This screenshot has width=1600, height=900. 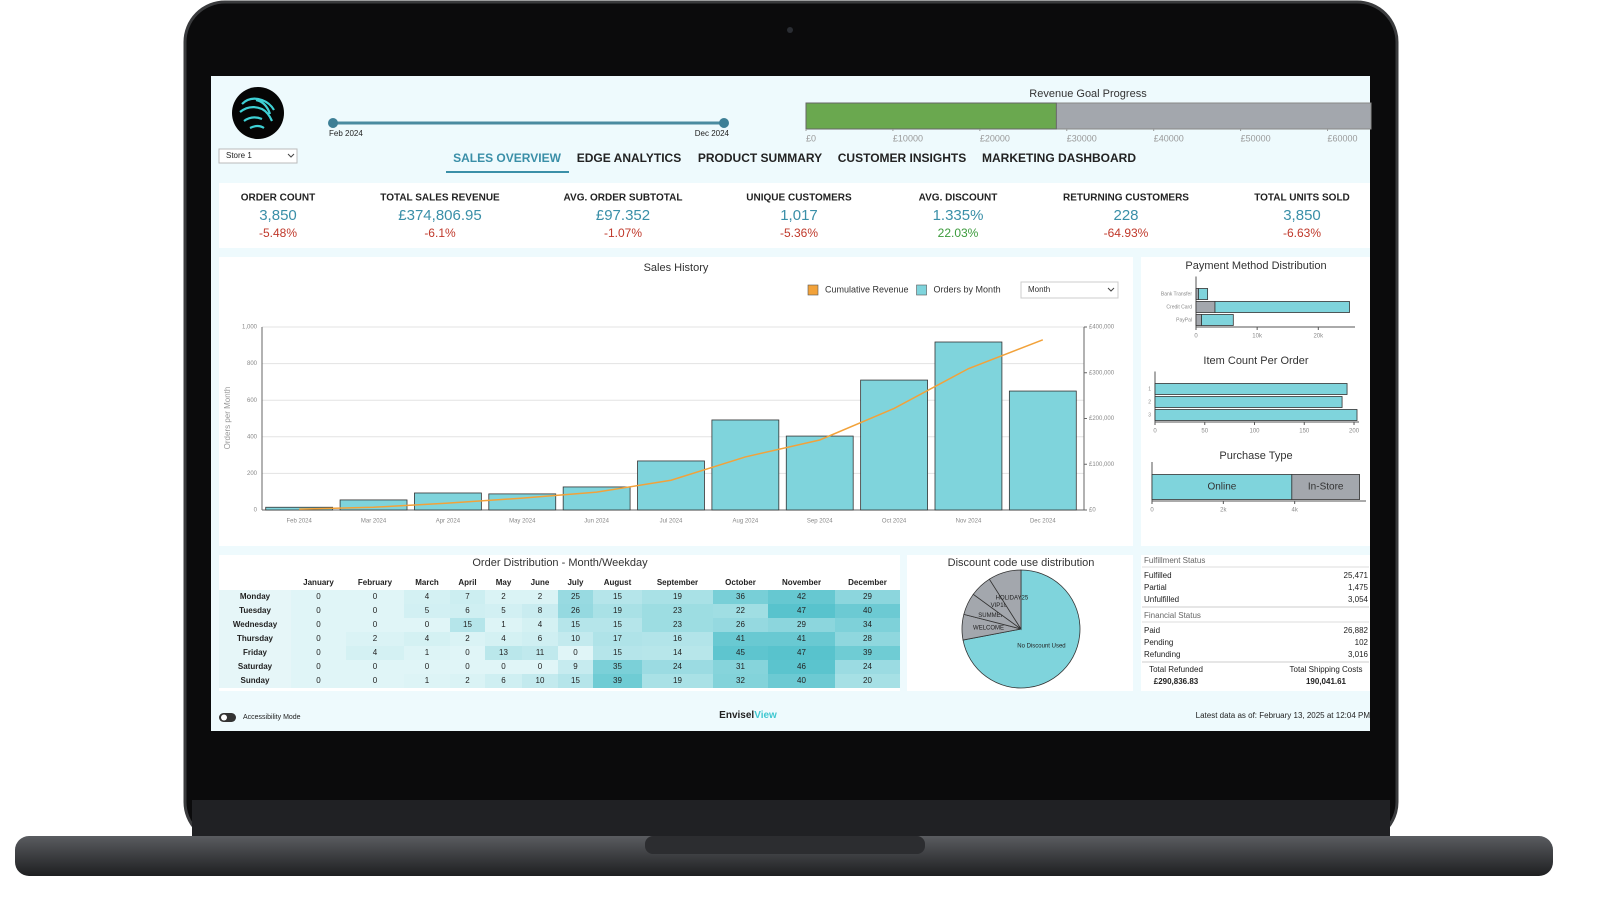 What do you see at coordinates (258, 156) in the screenshot?
I see `store-select` at bounding box center [258, 156].